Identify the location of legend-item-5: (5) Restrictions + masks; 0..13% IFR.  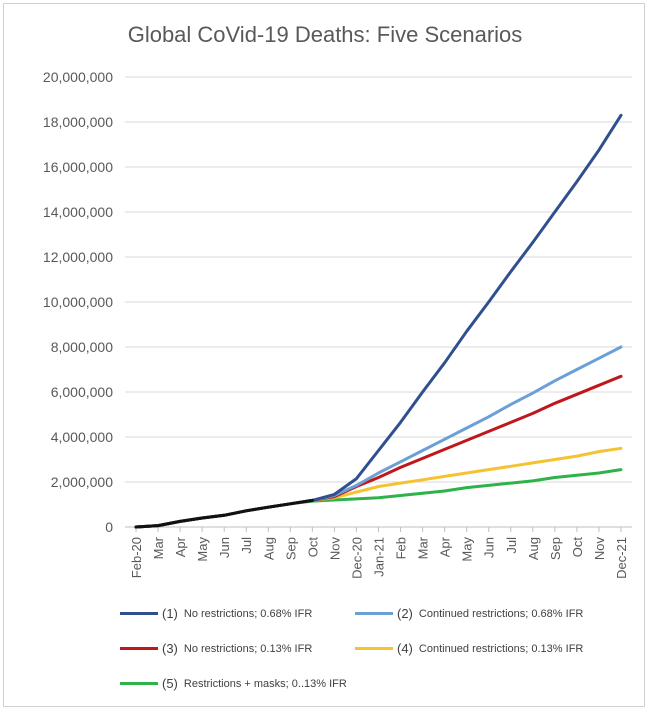
(233, 683).